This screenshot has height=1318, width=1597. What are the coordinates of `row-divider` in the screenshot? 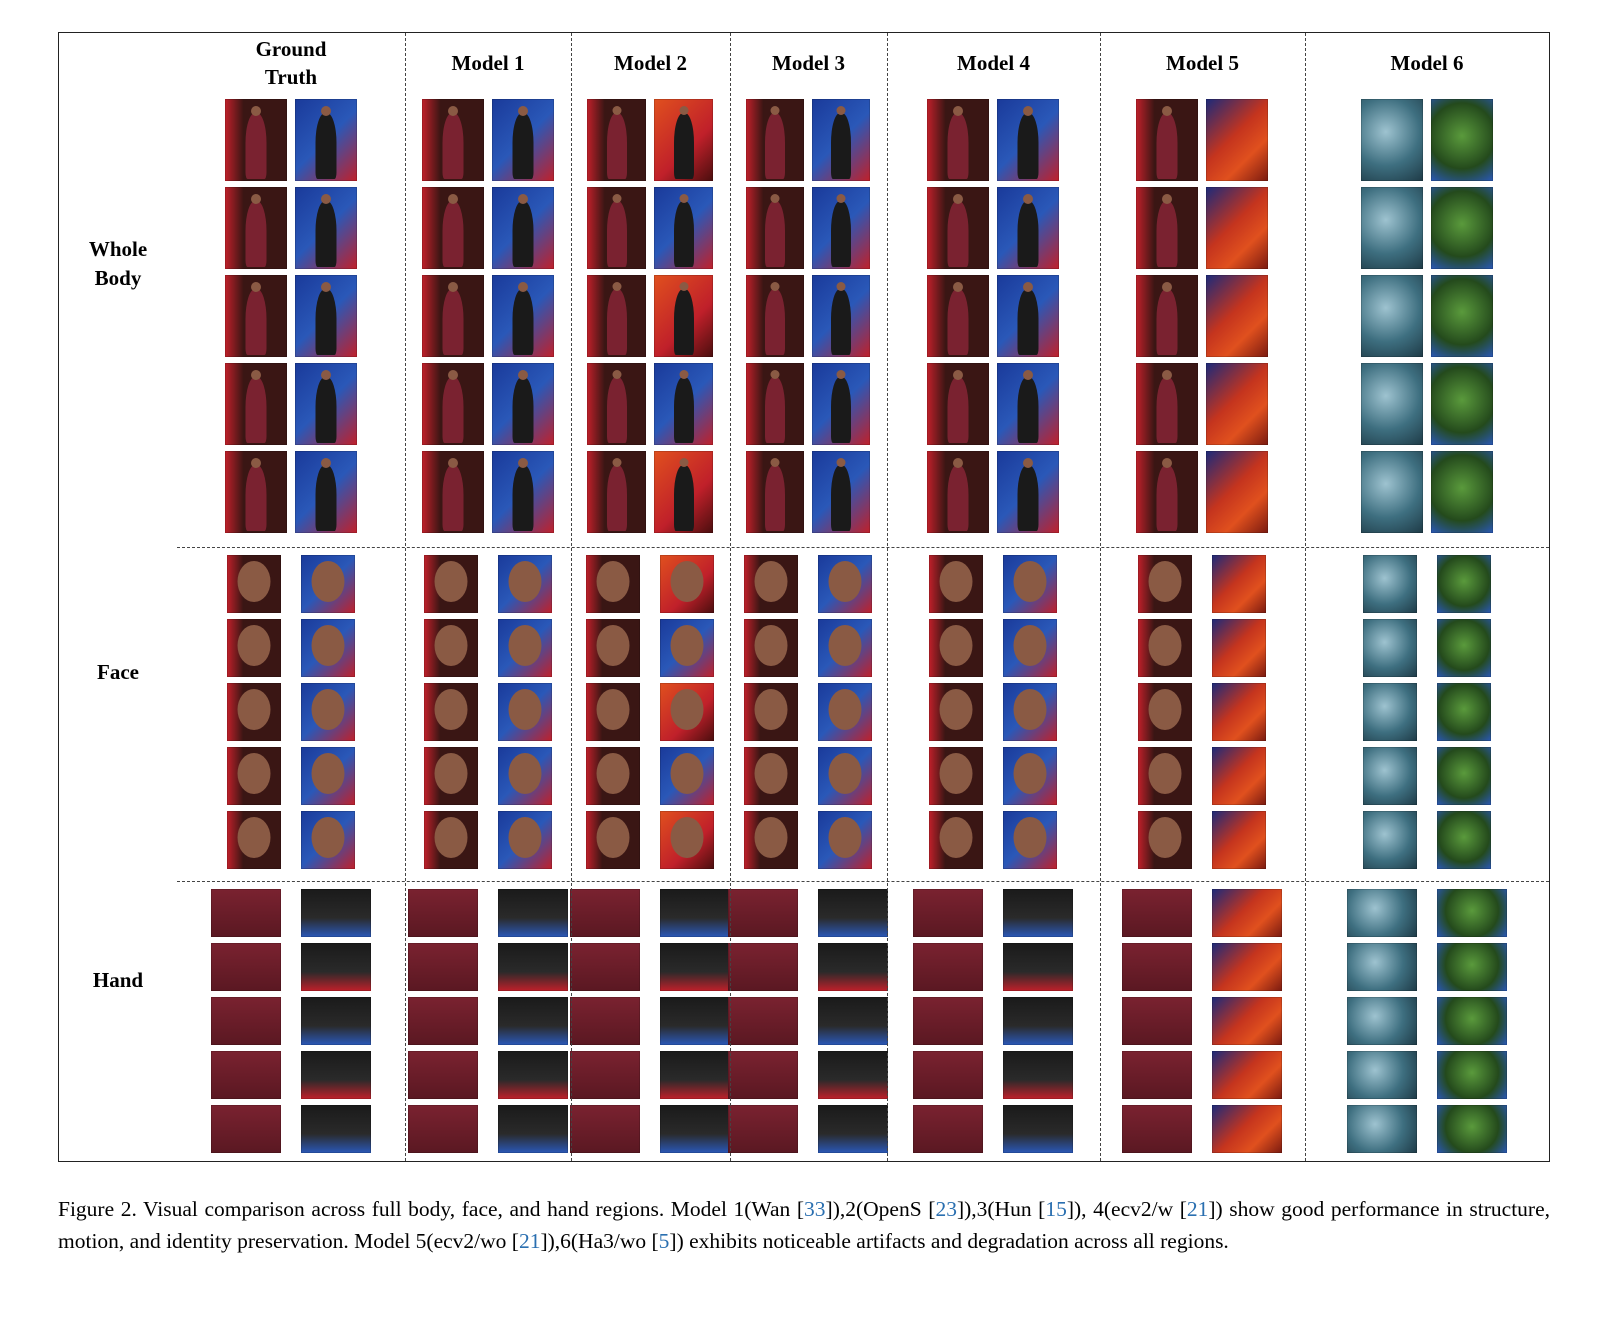 It's located at (863, 547).